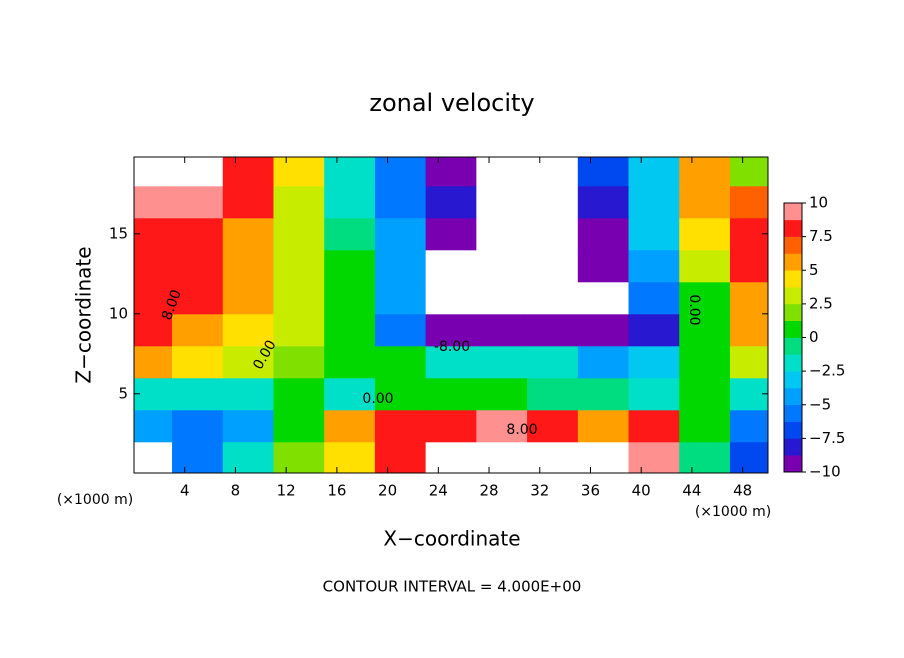 Image resolution: width=904 pixels, height=658 pixels. I want to click on x-tick-label: 44, so click(691, 491).